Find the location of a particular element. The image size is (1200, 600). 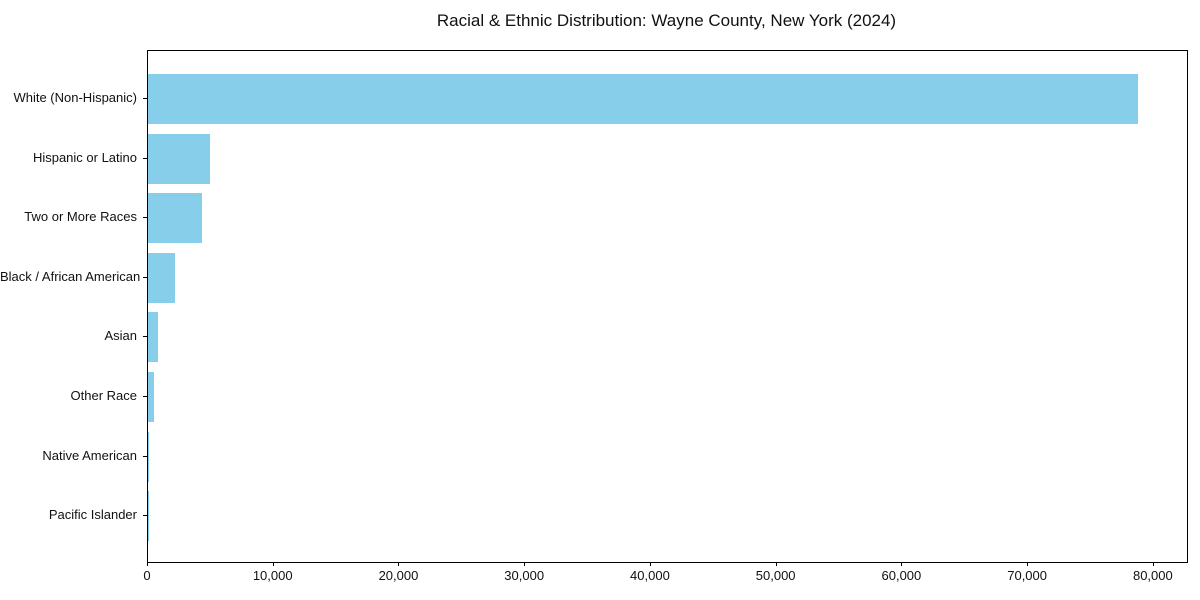

y-tick-label: White (Non-Hispanic) is located at coordinates (75, 97).